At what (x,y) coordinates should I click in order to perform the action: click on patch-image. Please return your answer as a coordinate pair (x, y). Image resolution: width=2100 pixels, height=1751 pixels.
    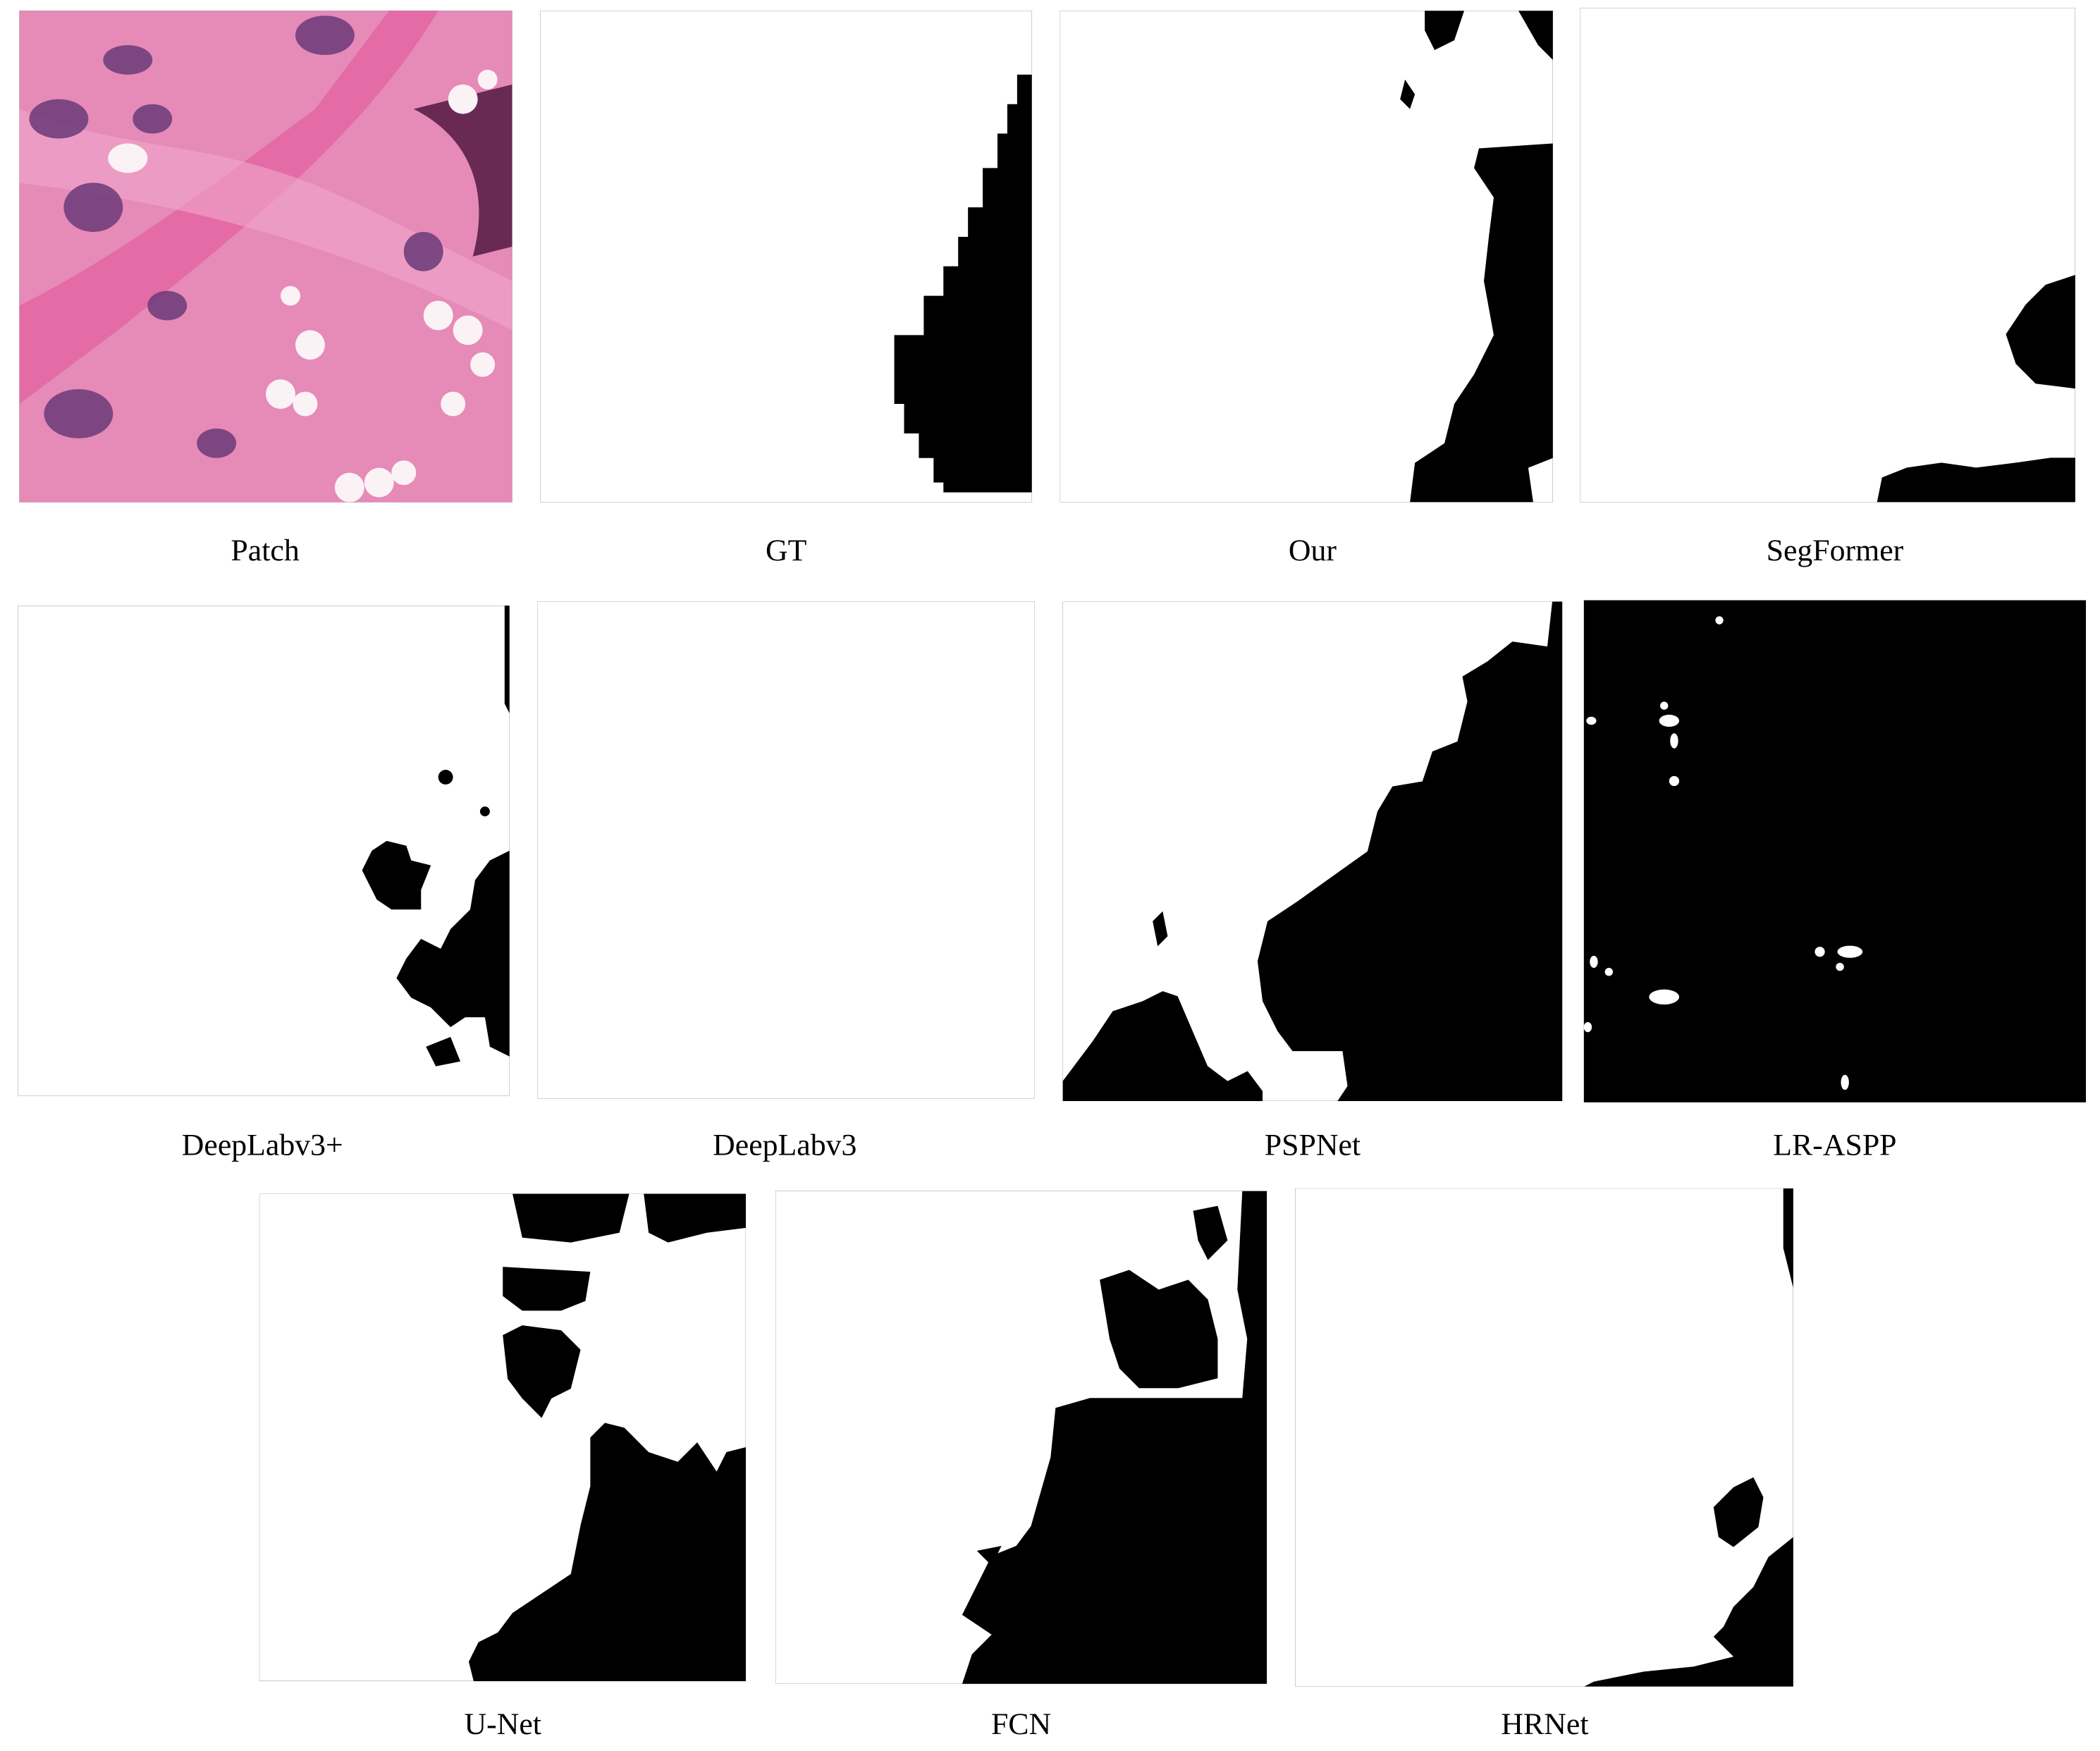
    Looking at the image, I should click on (266, 257).